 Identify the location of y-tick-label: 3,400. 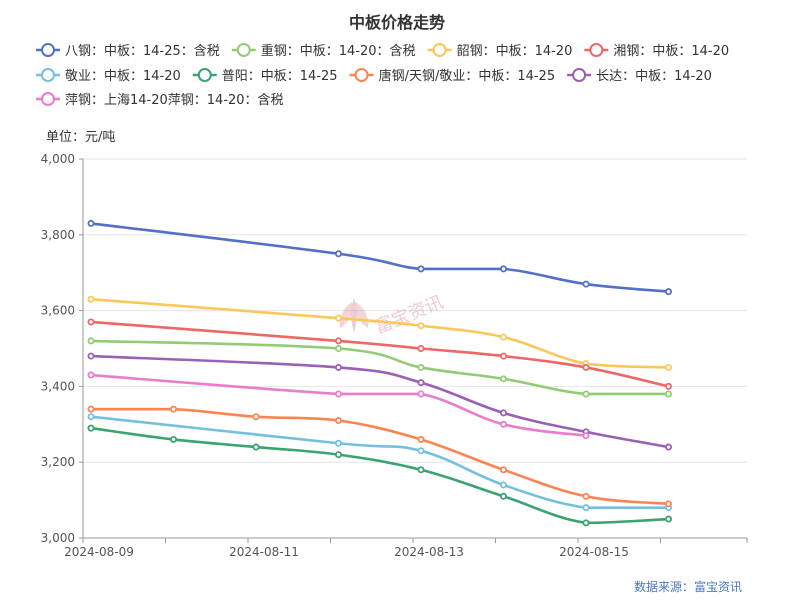
(58, 386).